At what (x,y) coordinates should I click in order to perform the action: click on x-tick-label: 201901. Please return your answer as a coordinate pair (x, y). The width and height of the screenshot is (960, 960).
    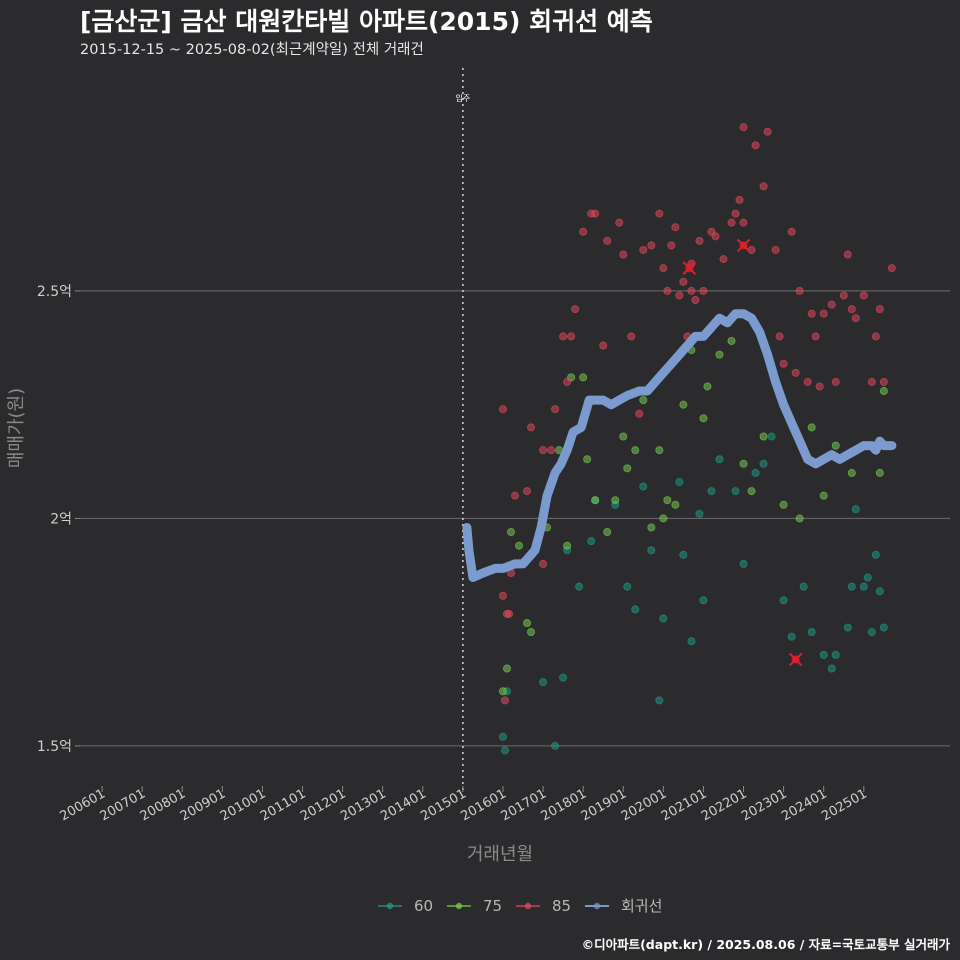
    Looking at the image, I should click on (604, 805).